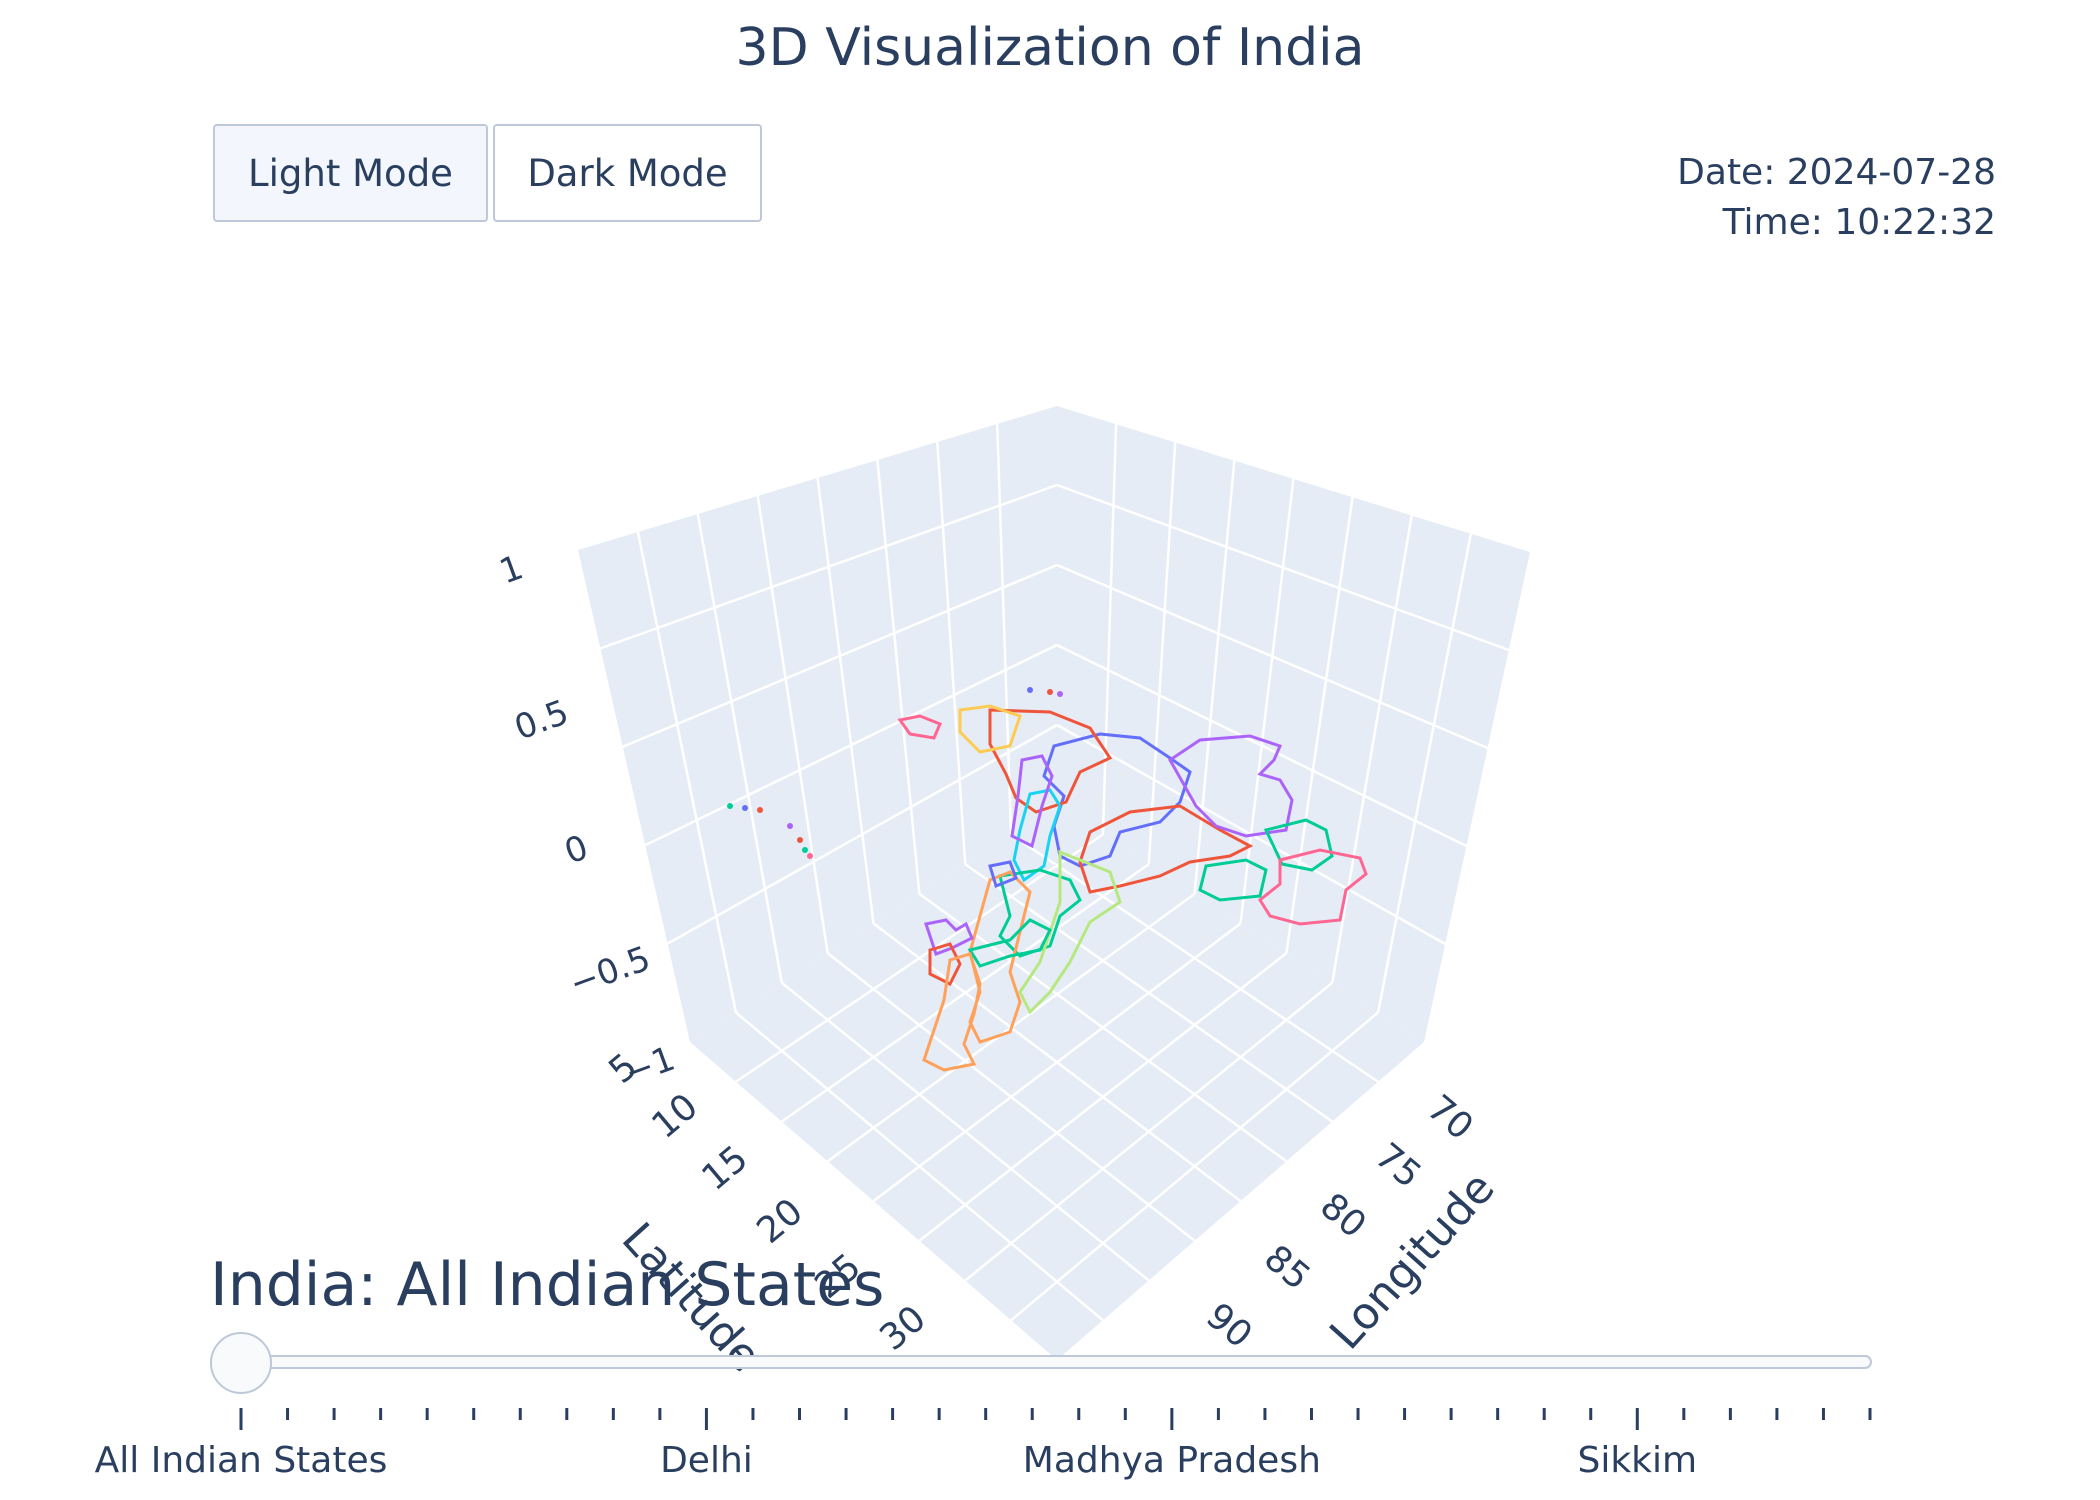 The image size is (2100, 1500). I want to click on slider-step-label: Madhya Pradesh, so click(1171, 1460).